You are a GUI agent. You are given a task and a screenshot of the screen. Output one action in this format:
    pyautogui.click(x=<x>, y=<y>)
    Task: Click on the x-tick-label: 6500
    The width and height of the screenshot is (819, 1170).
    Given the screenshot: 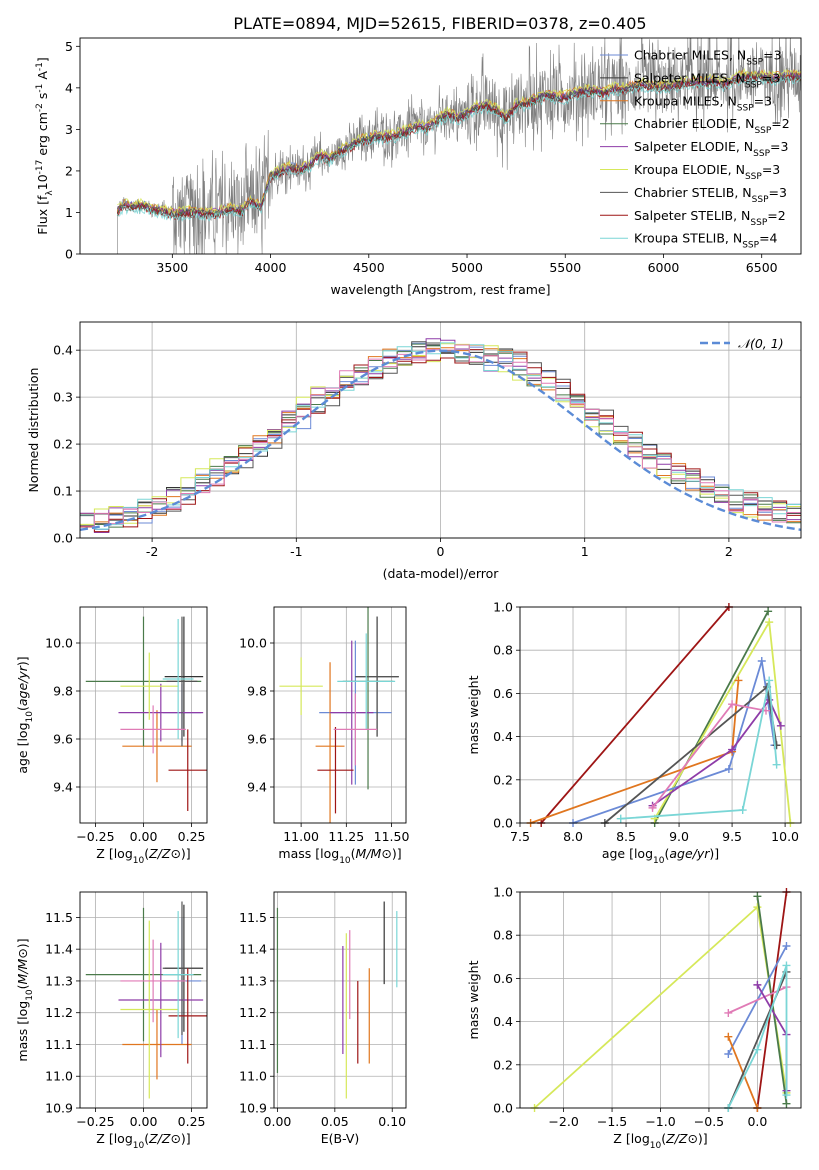 What is the action you would take?
    pyautogui.click(x=762, y=267)
    